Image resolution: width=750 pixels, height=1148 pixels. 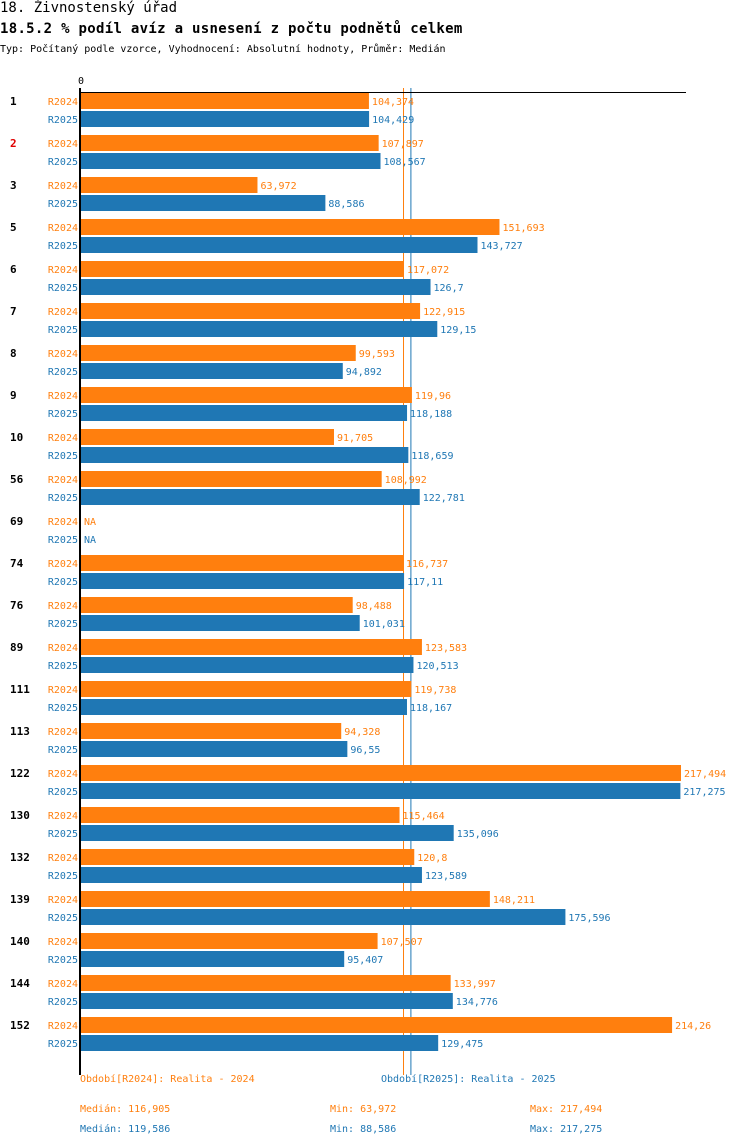 I want to click on category-label: 132, so click(x=20, y=857).